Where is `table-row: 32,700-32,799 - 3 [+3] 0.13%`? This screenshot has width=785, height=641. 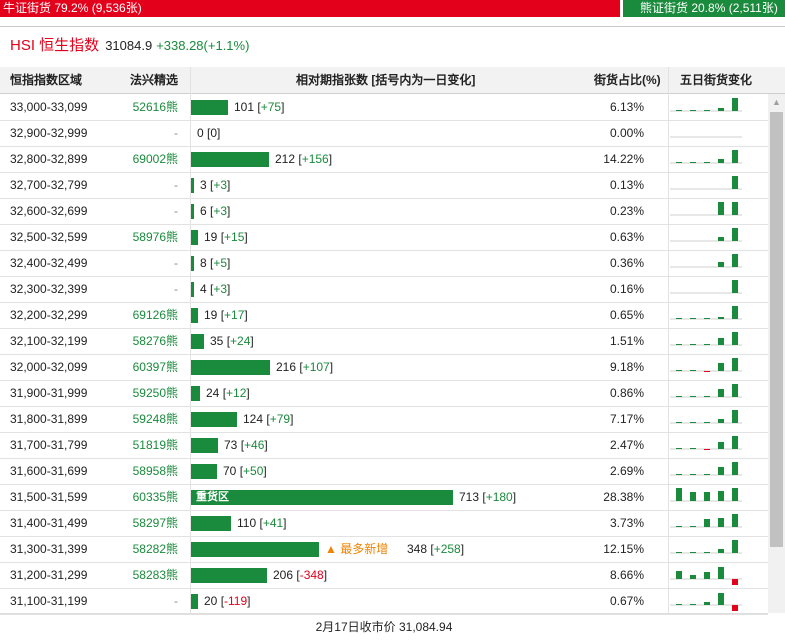
table-row: 32,700-32,799 - 3 [+3] 0.13% is located at coordinates (384, 185).